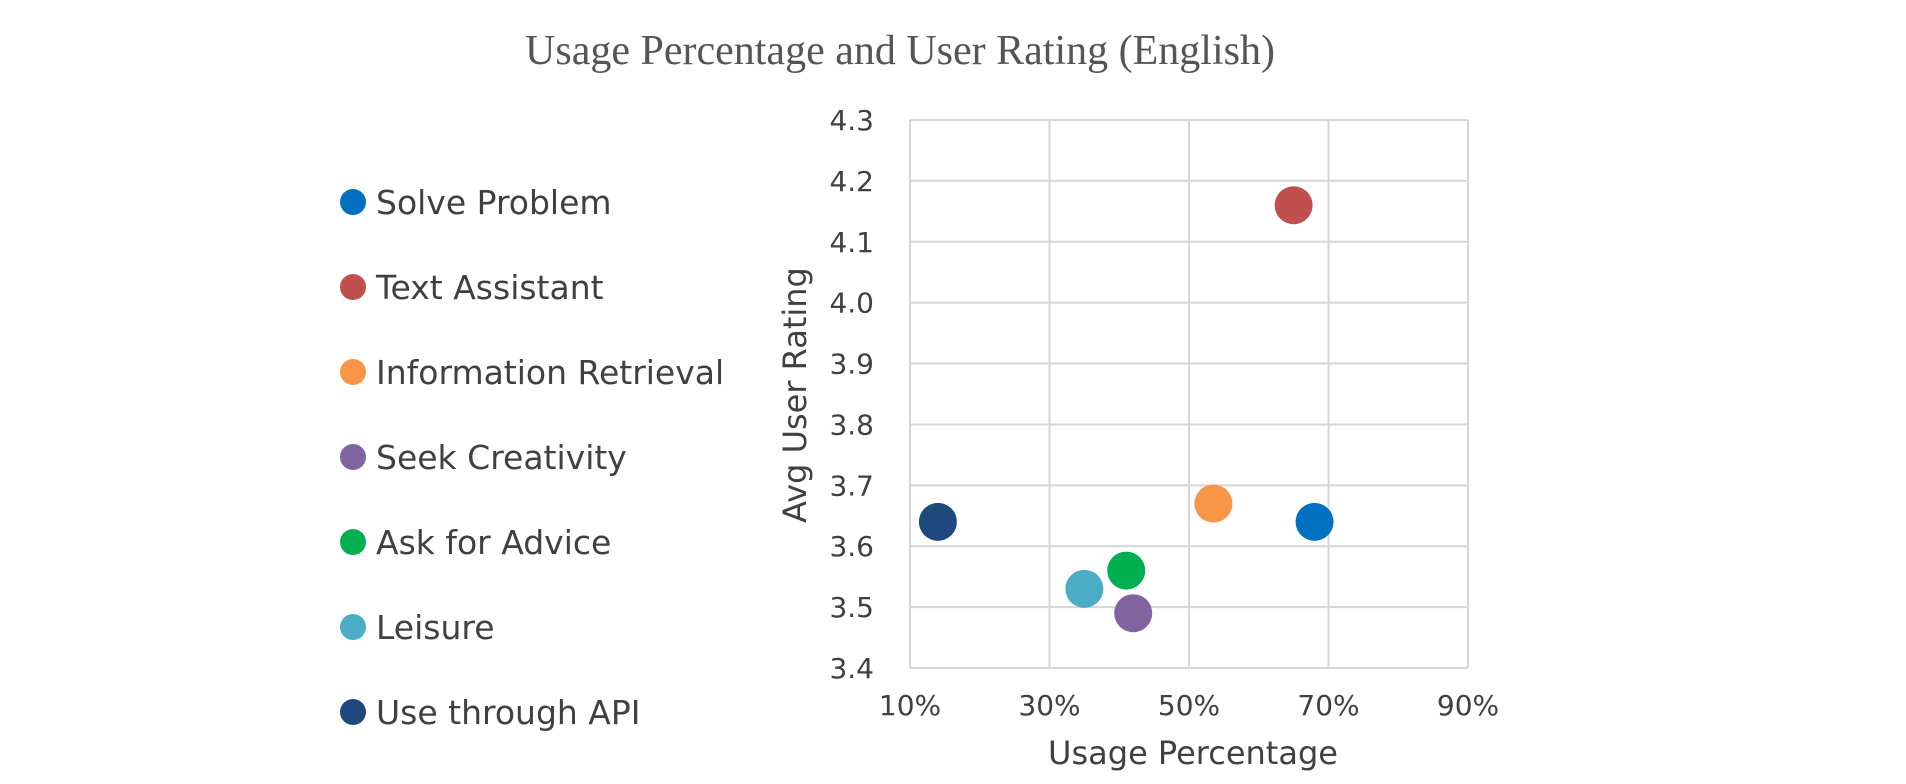 This screenshot has height=784, width=1906. Describe the element at coordinates (489, 287) in the screenshot. I see `legend-label: Text Assistant` at that location.